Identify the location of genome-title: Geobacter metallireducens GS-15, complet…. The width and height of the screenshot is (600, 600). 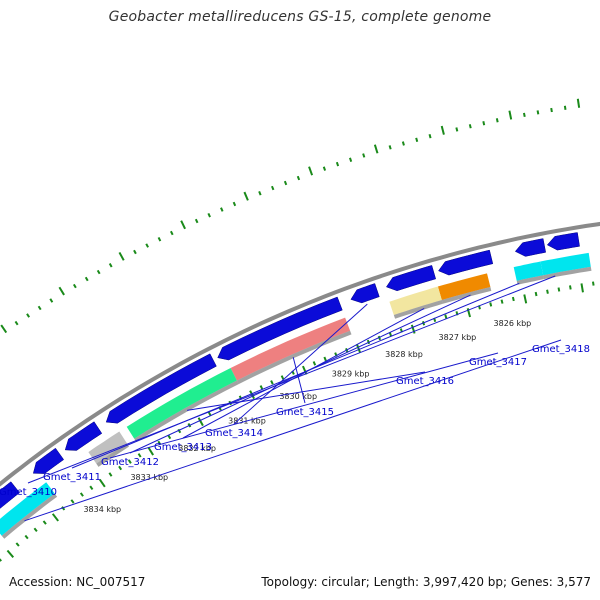
(300, 17).